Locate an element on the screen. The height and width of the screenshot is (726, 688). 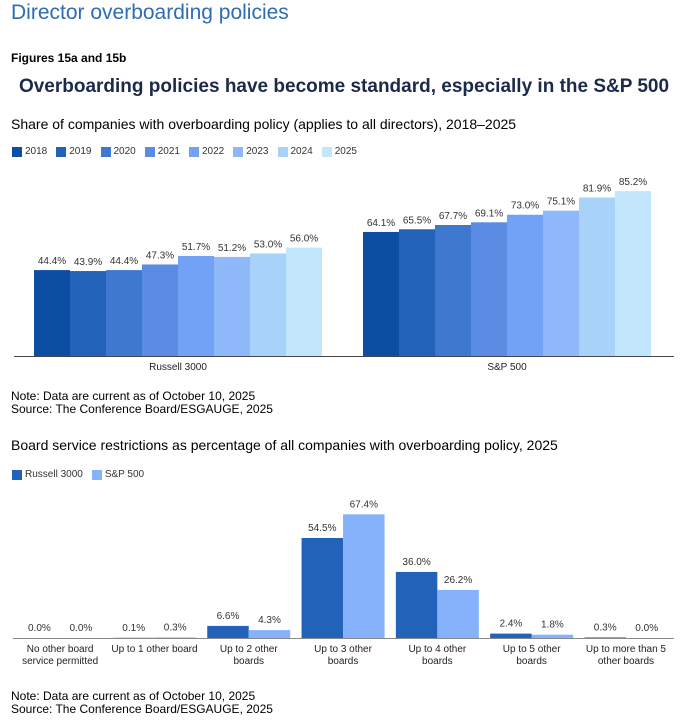
chart1-legend-item: 2019 is located at coordinates (74, 151).